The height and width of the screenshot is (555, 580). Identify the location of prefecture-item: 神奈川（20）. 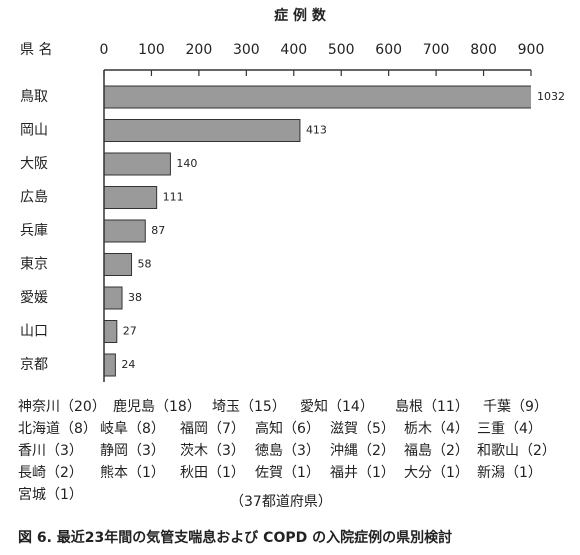
(62, 407).